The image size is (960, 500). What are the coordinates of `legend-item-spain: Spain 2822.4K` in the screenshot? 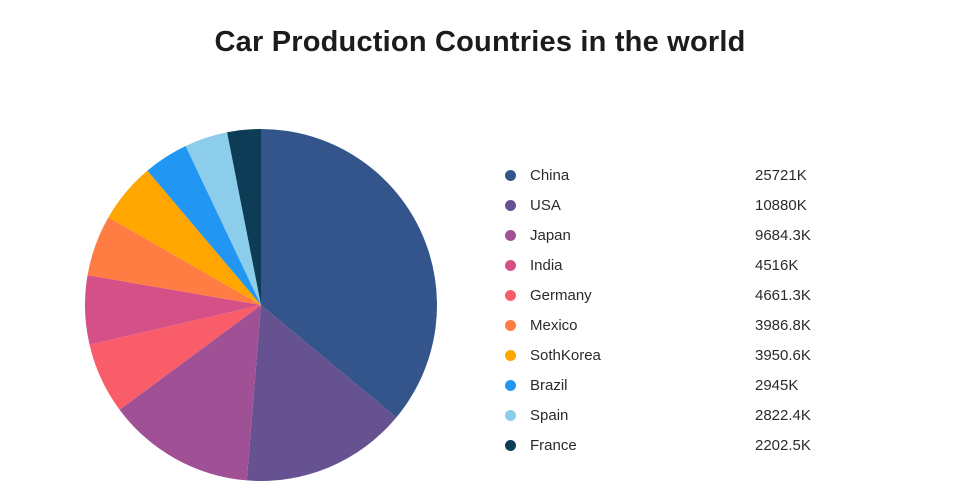 It's located at (675, 415).